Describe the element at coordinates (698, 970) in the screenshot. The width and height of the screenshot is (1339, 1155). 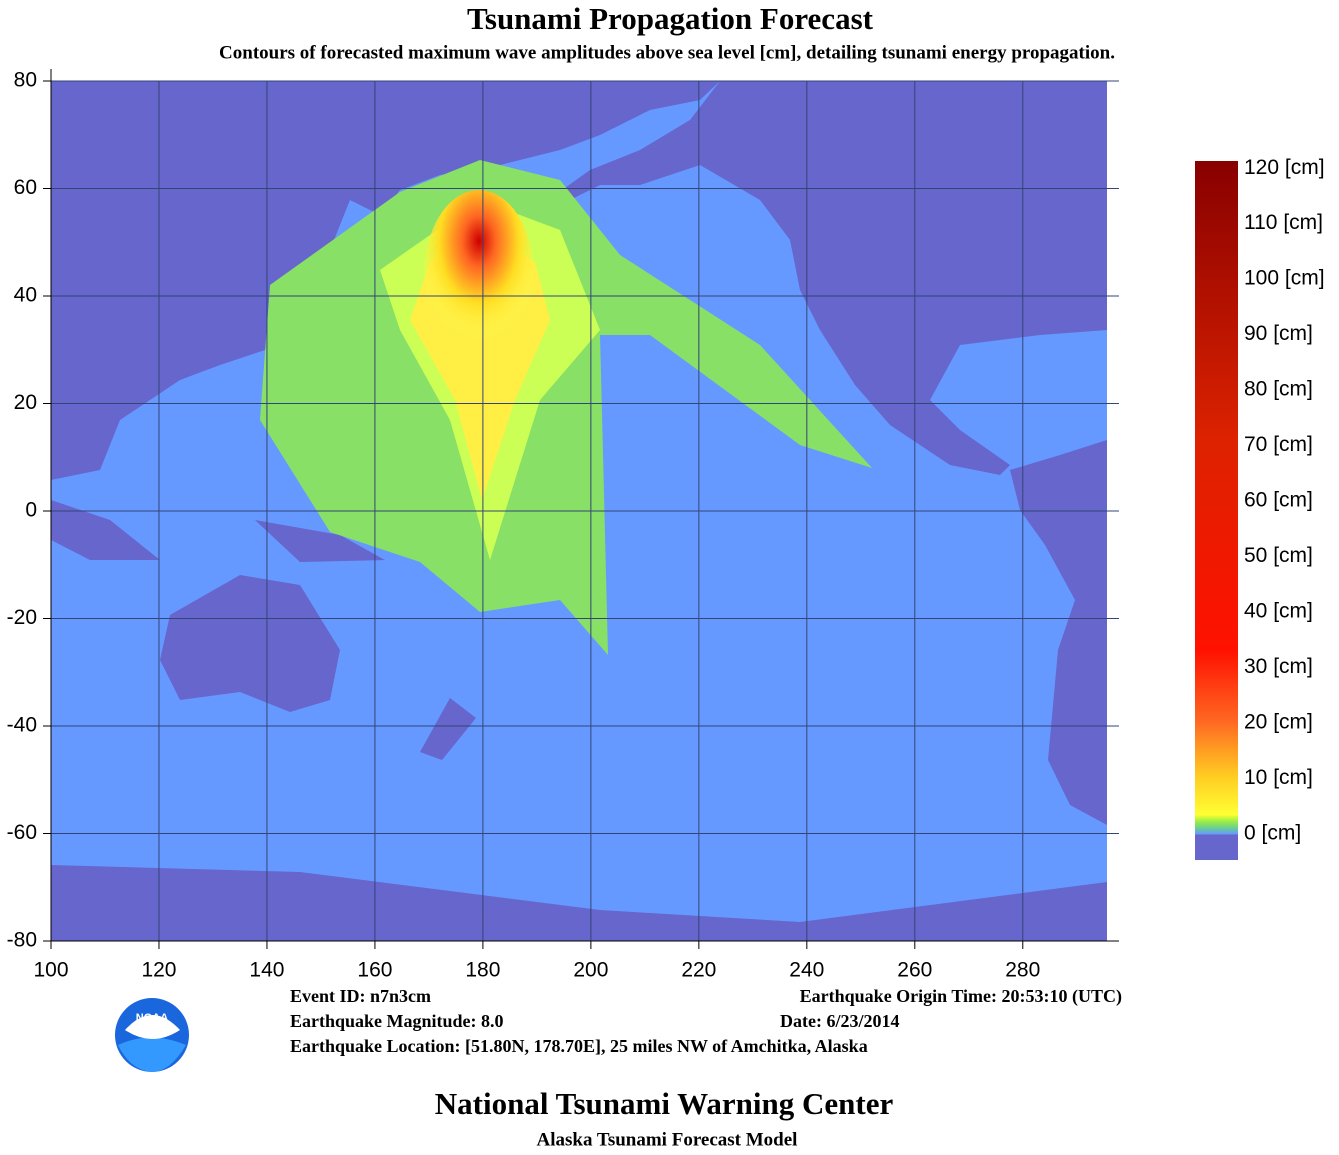
I see `x-tick-label: 220` at that location.